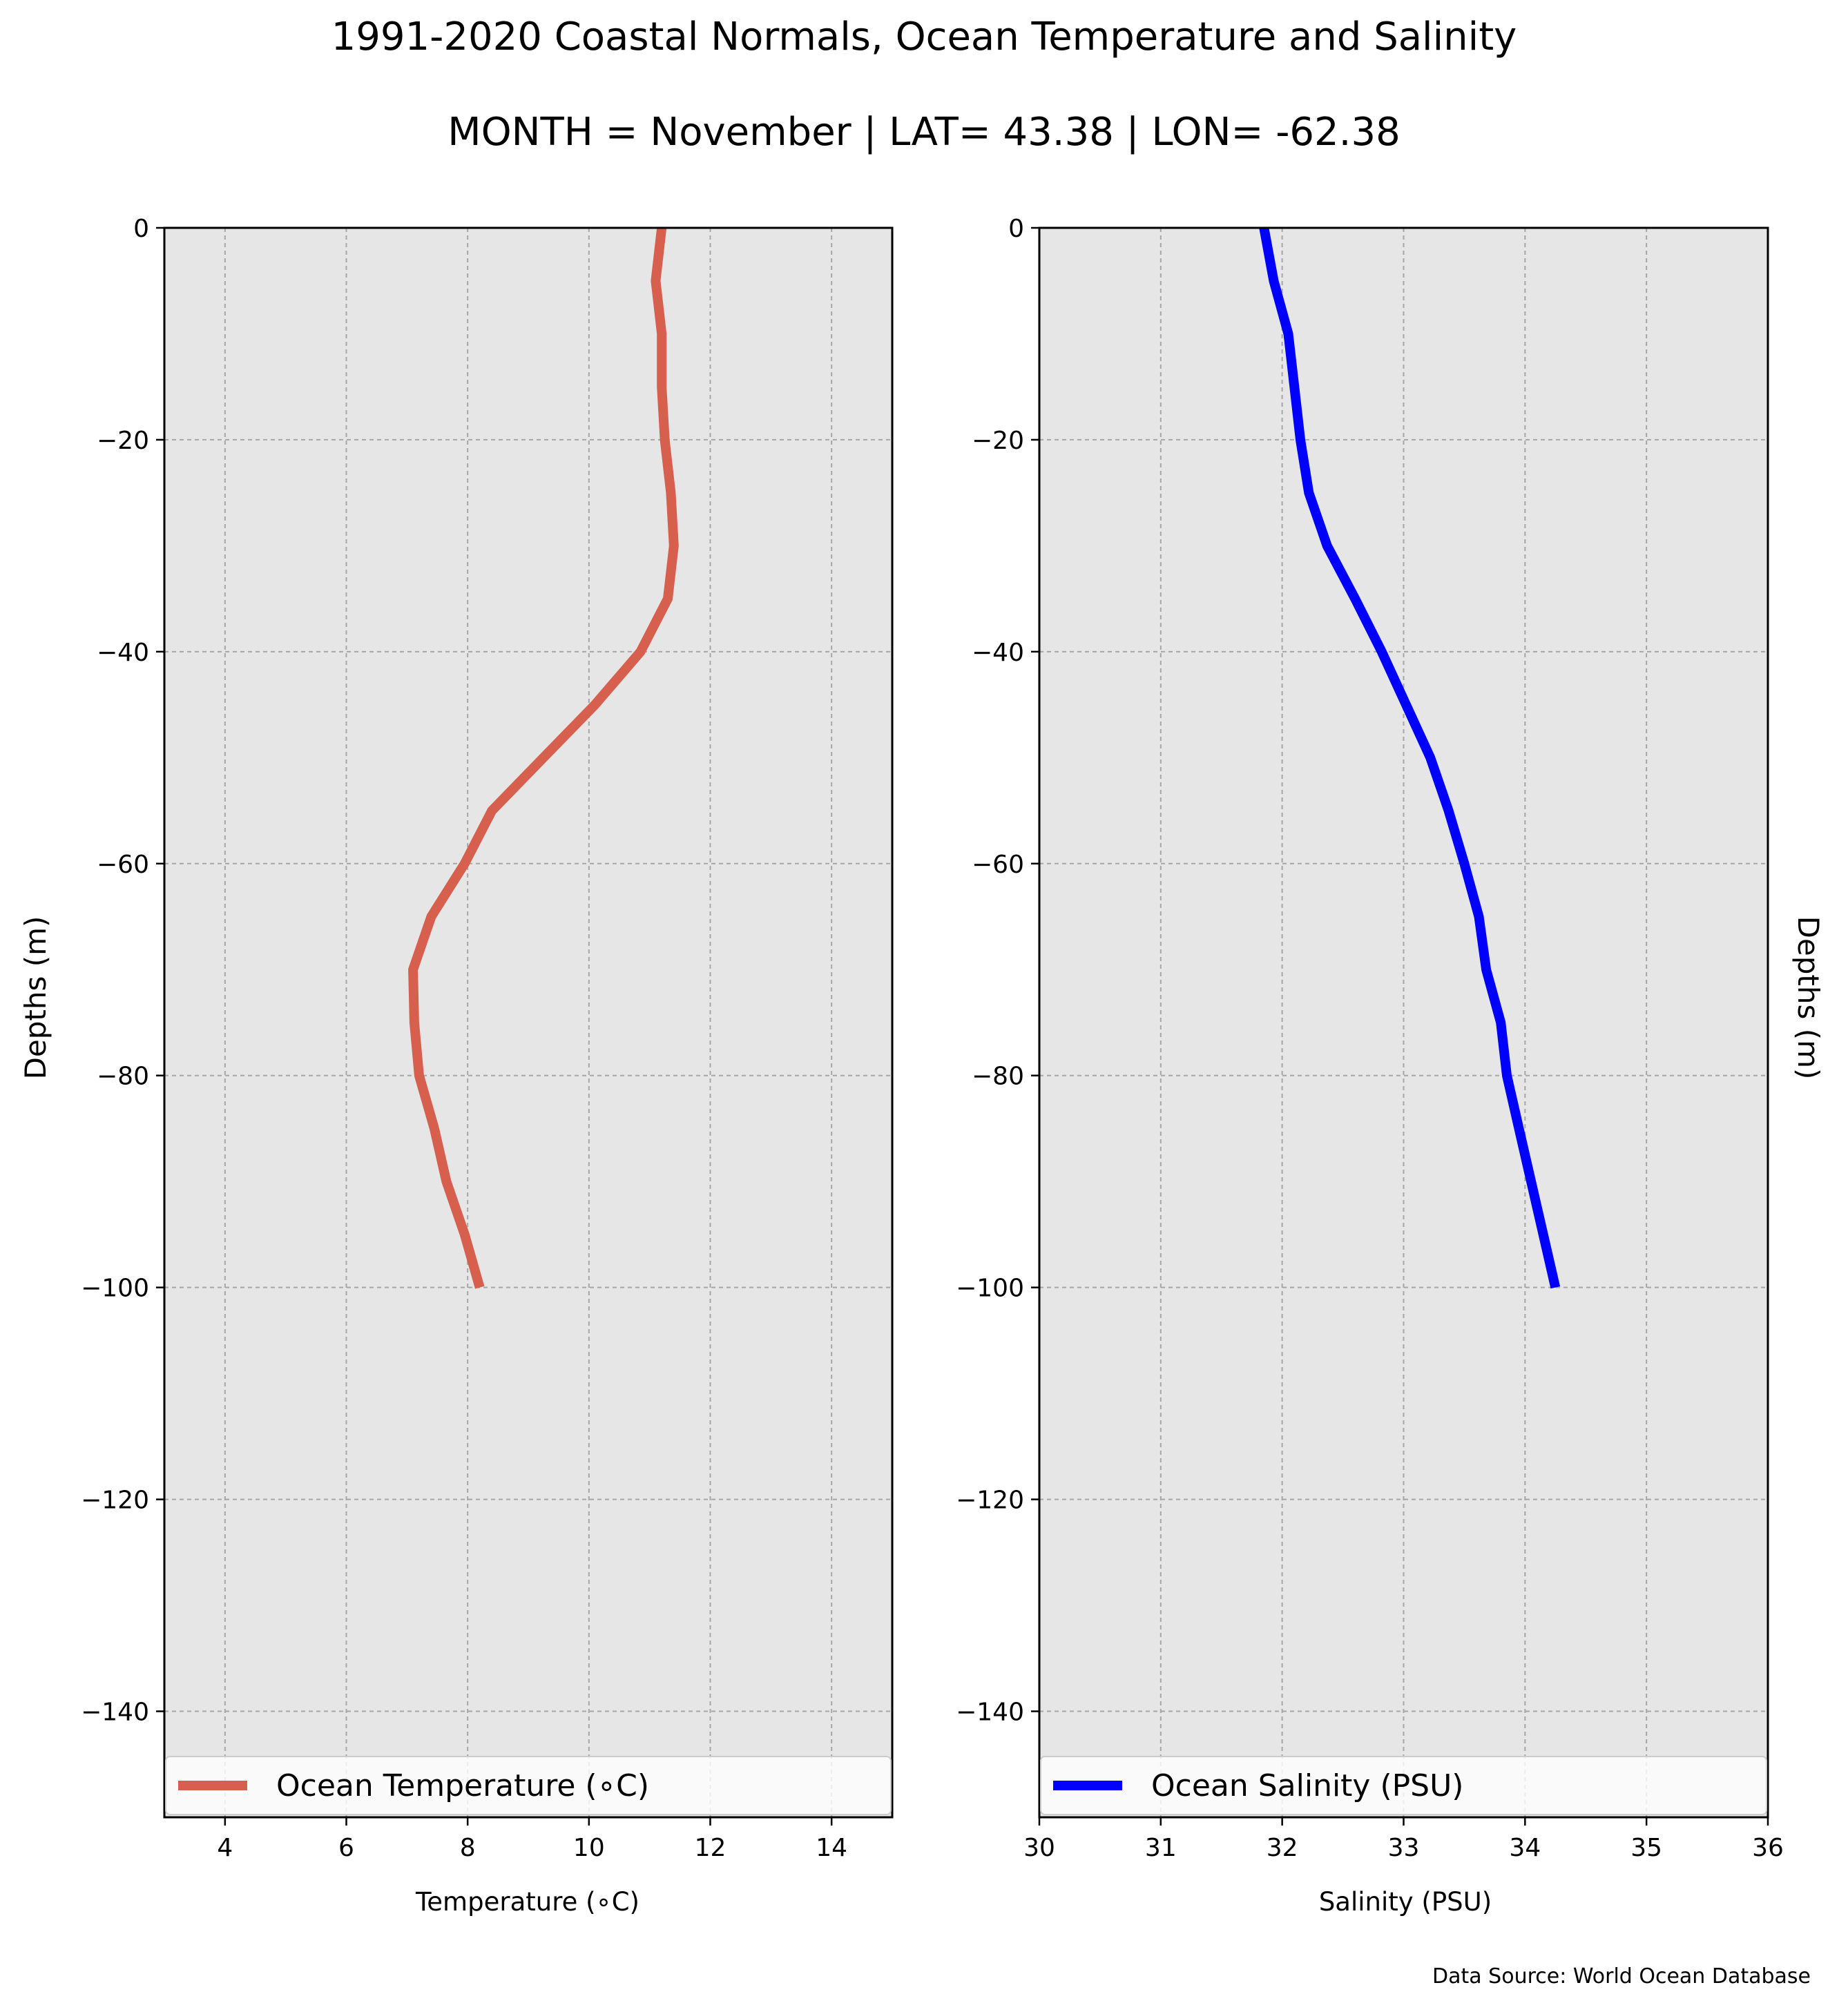  I want to click on salinity-xtick-label: 36, so click(1768, 1848).